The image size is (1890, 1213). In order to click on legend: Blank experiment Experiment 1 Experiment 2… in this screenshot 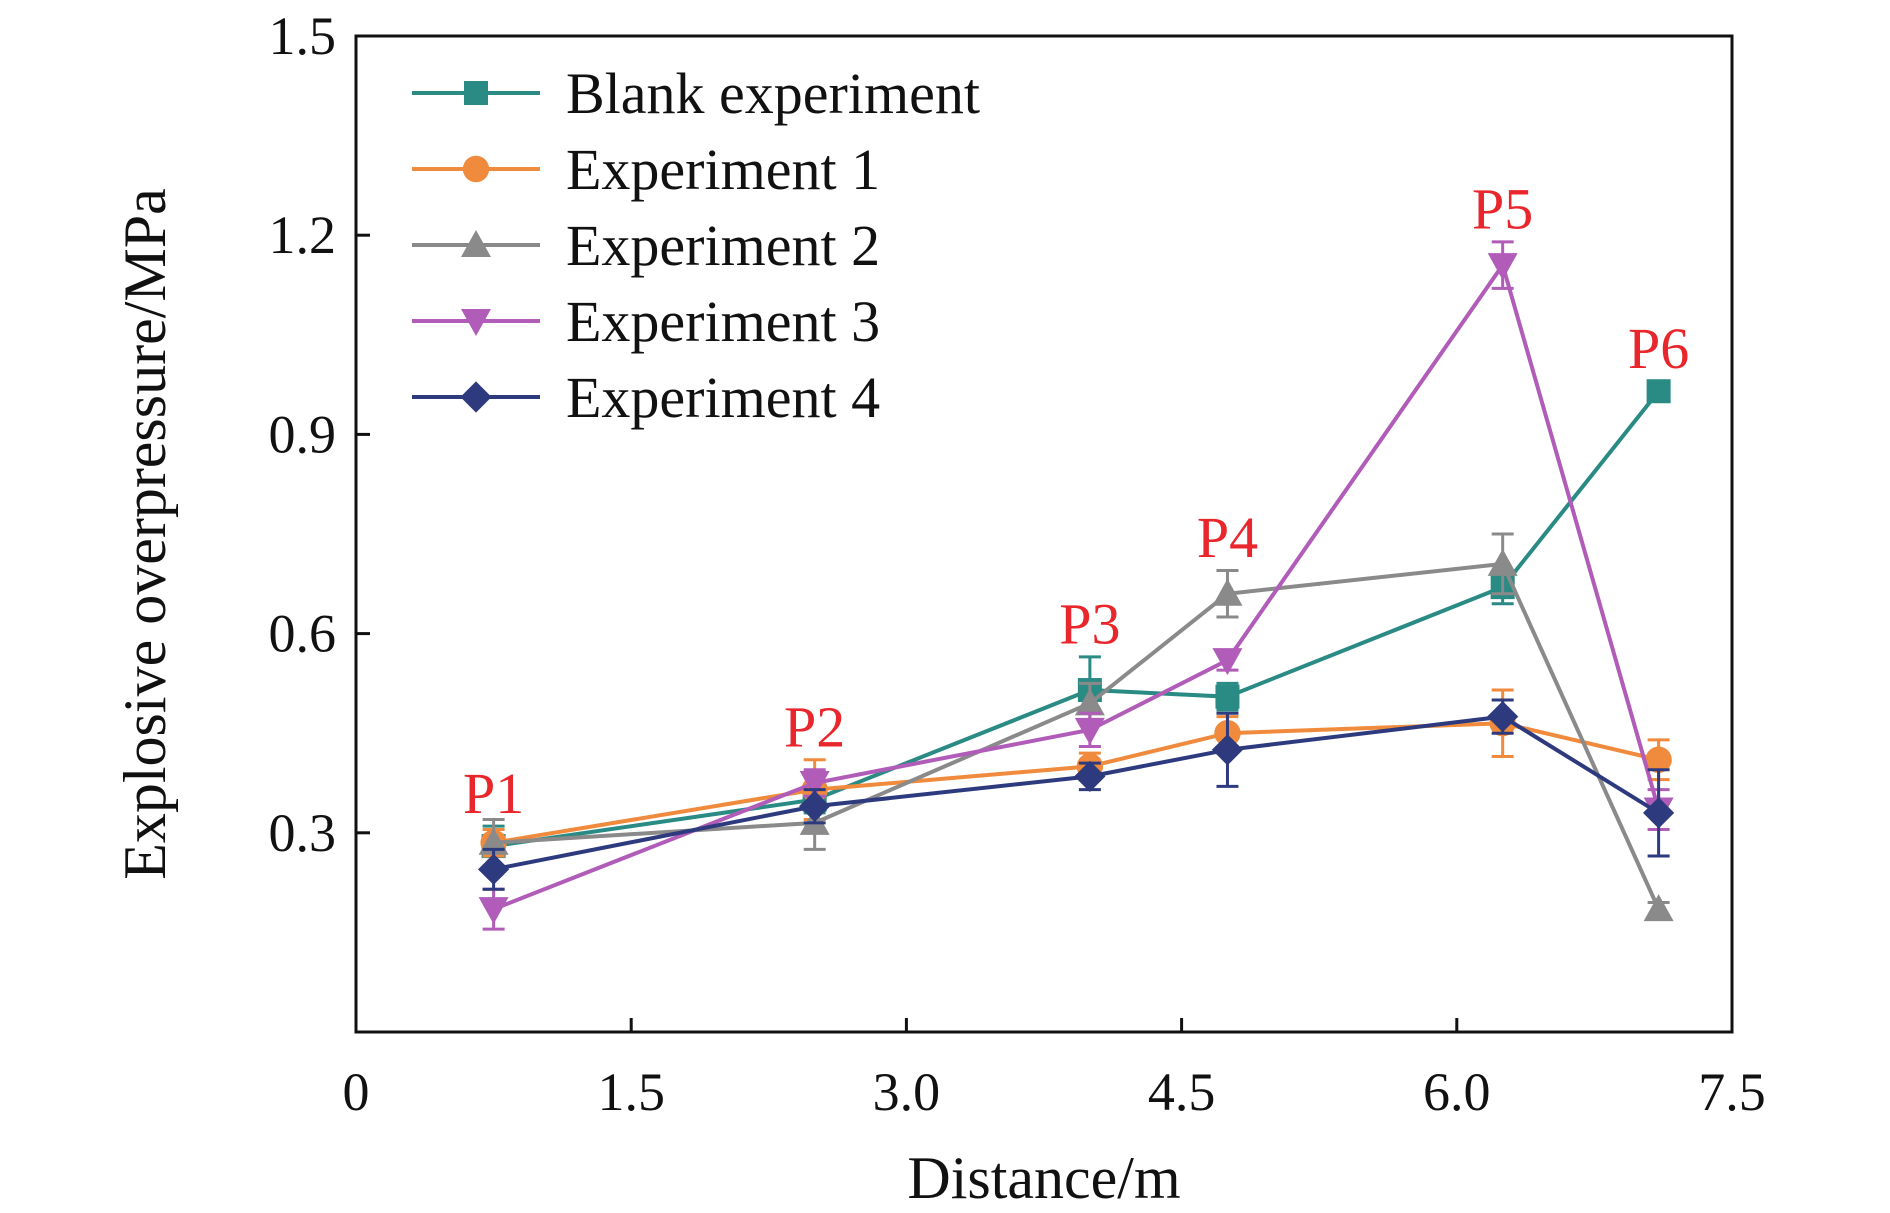, I will do `click(696, 245)`.